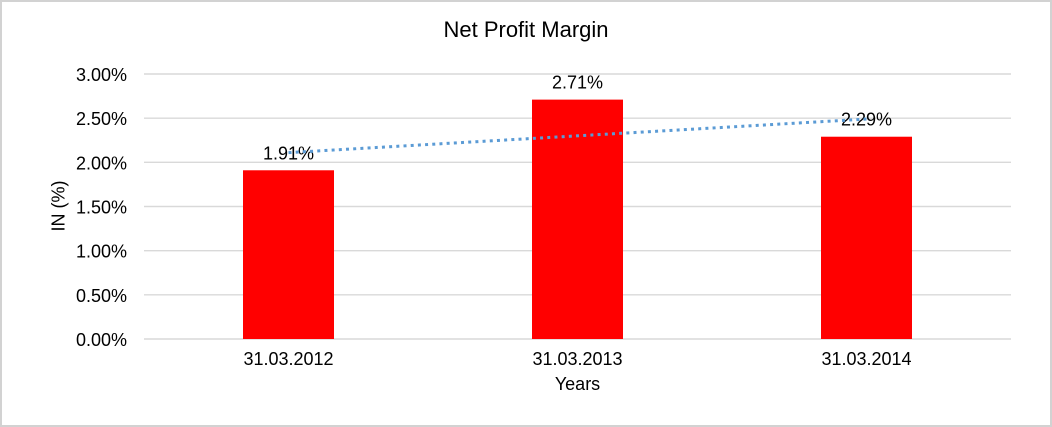  Describe the element at coordinates (101, 163) in the screenshot. I see `y-tick-label: 2.00%` at that location.